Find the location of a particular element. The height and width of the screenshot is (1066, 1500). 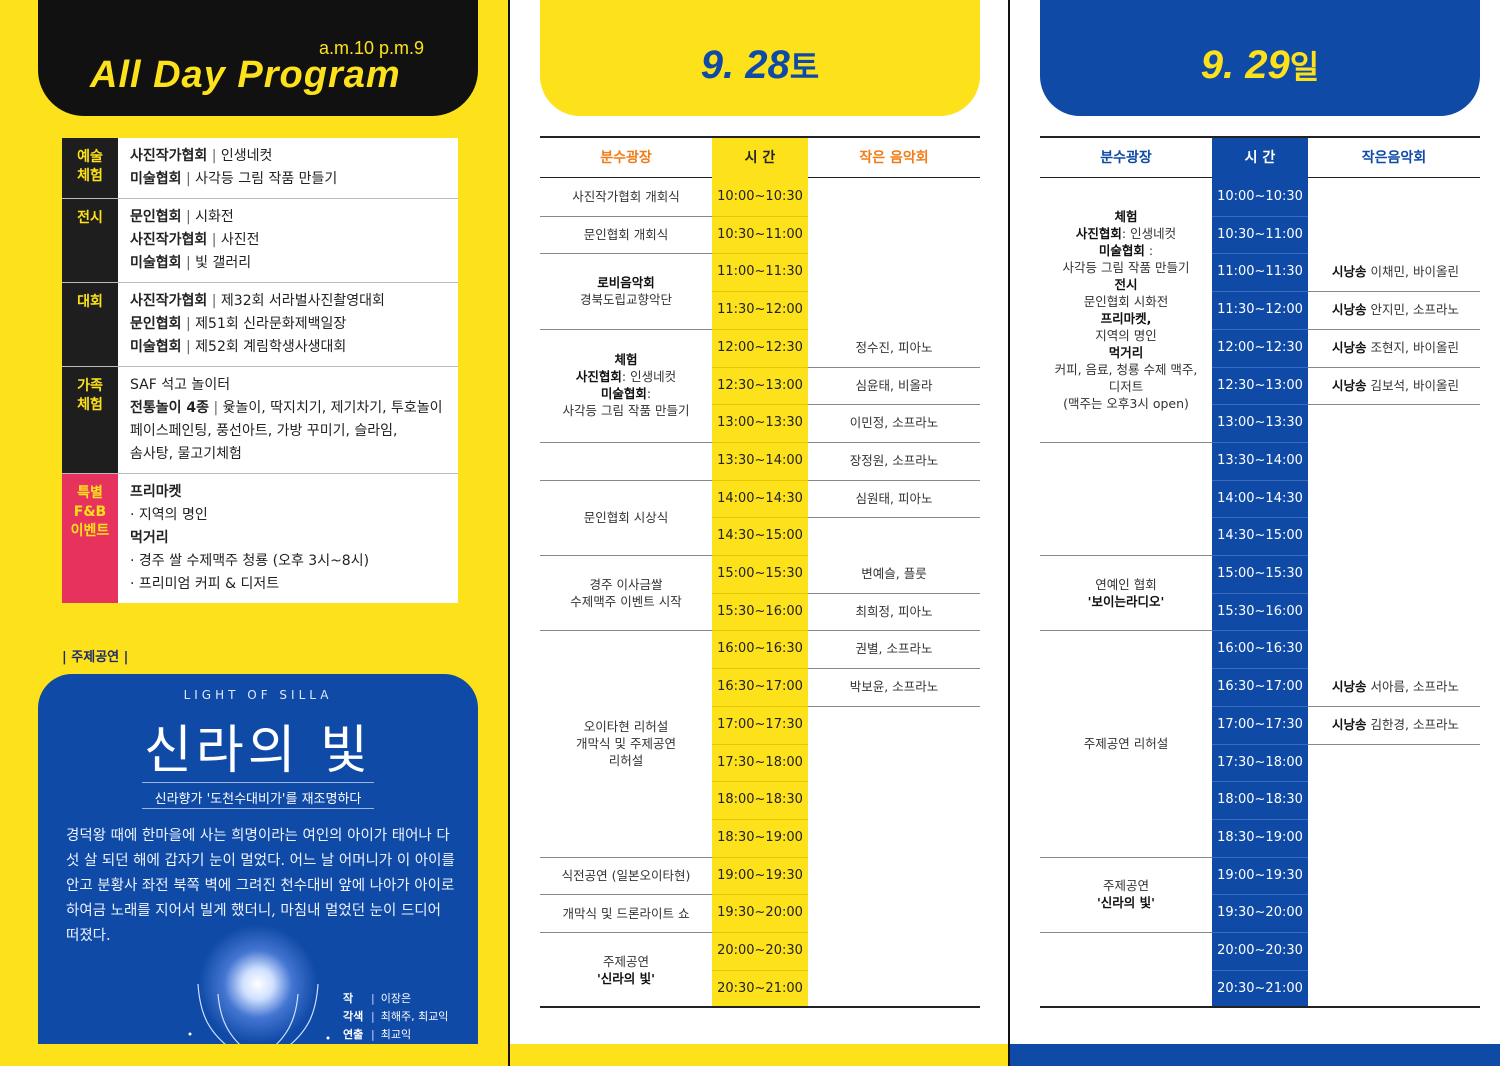

event-line: 개막식 및 드론라이트 쇼 is located at coordinates (626, 913).